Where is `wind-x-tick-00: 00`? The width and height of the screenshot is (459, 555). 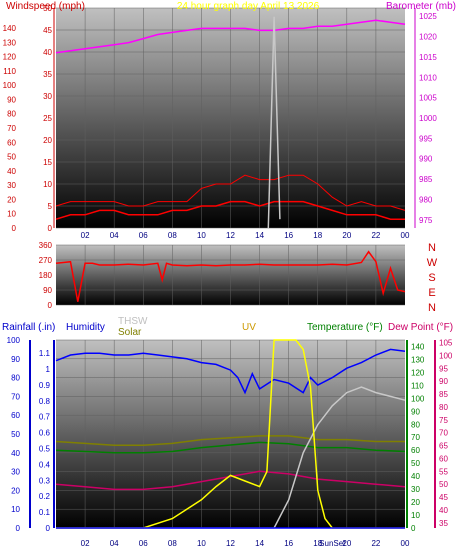 wind-x-tick-00: 00 is located at coordinates (405, 235).